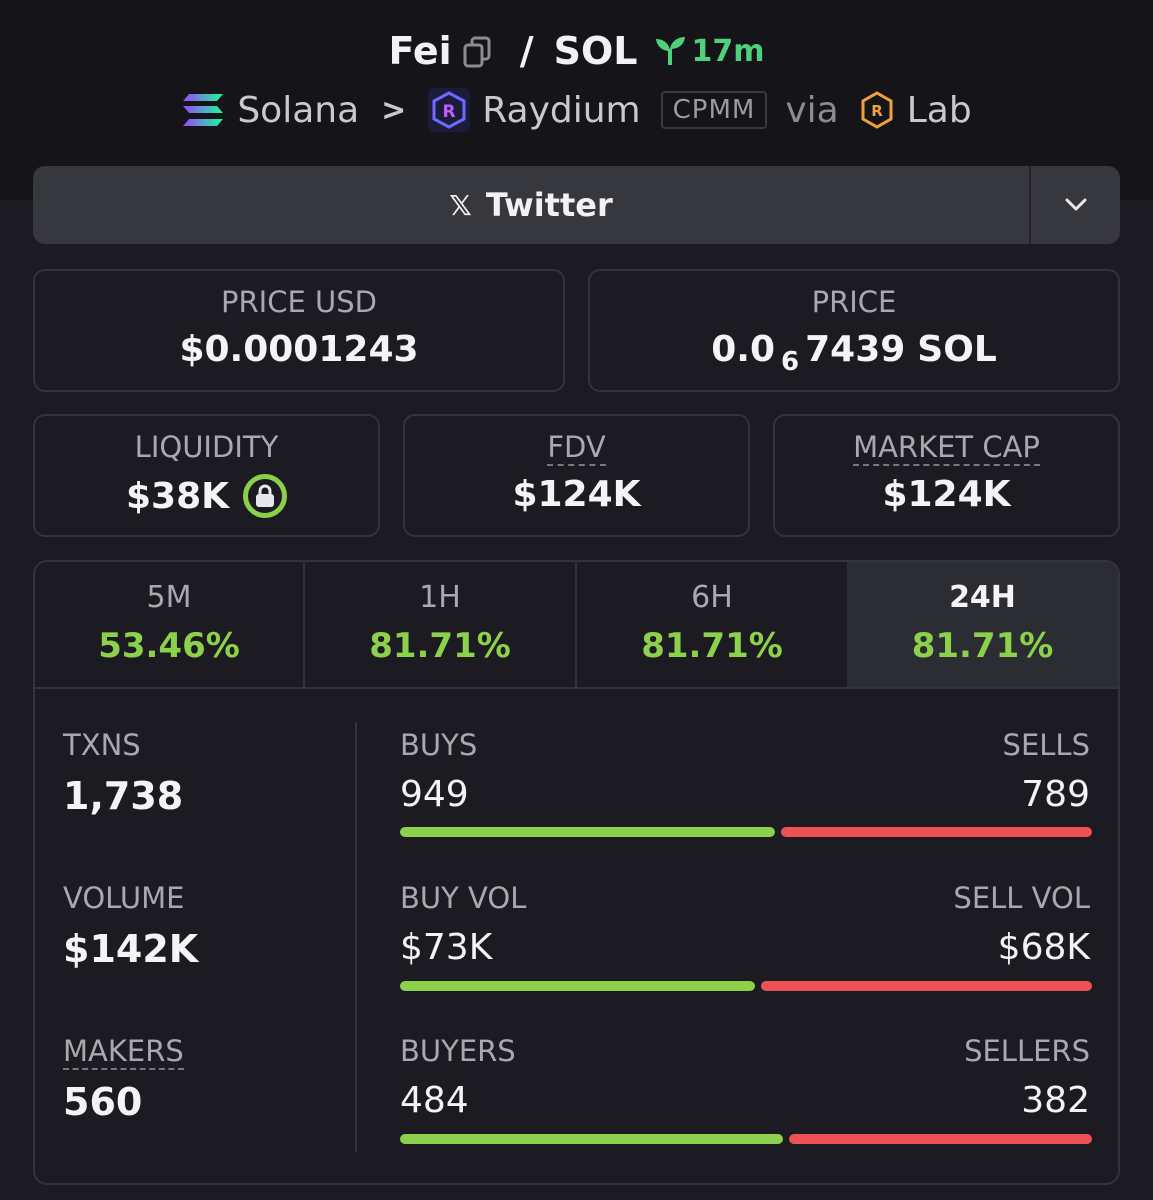  Describe the element at coordinates (982, 597) in the screenshot. I see `tab-label: 24H` at that location.